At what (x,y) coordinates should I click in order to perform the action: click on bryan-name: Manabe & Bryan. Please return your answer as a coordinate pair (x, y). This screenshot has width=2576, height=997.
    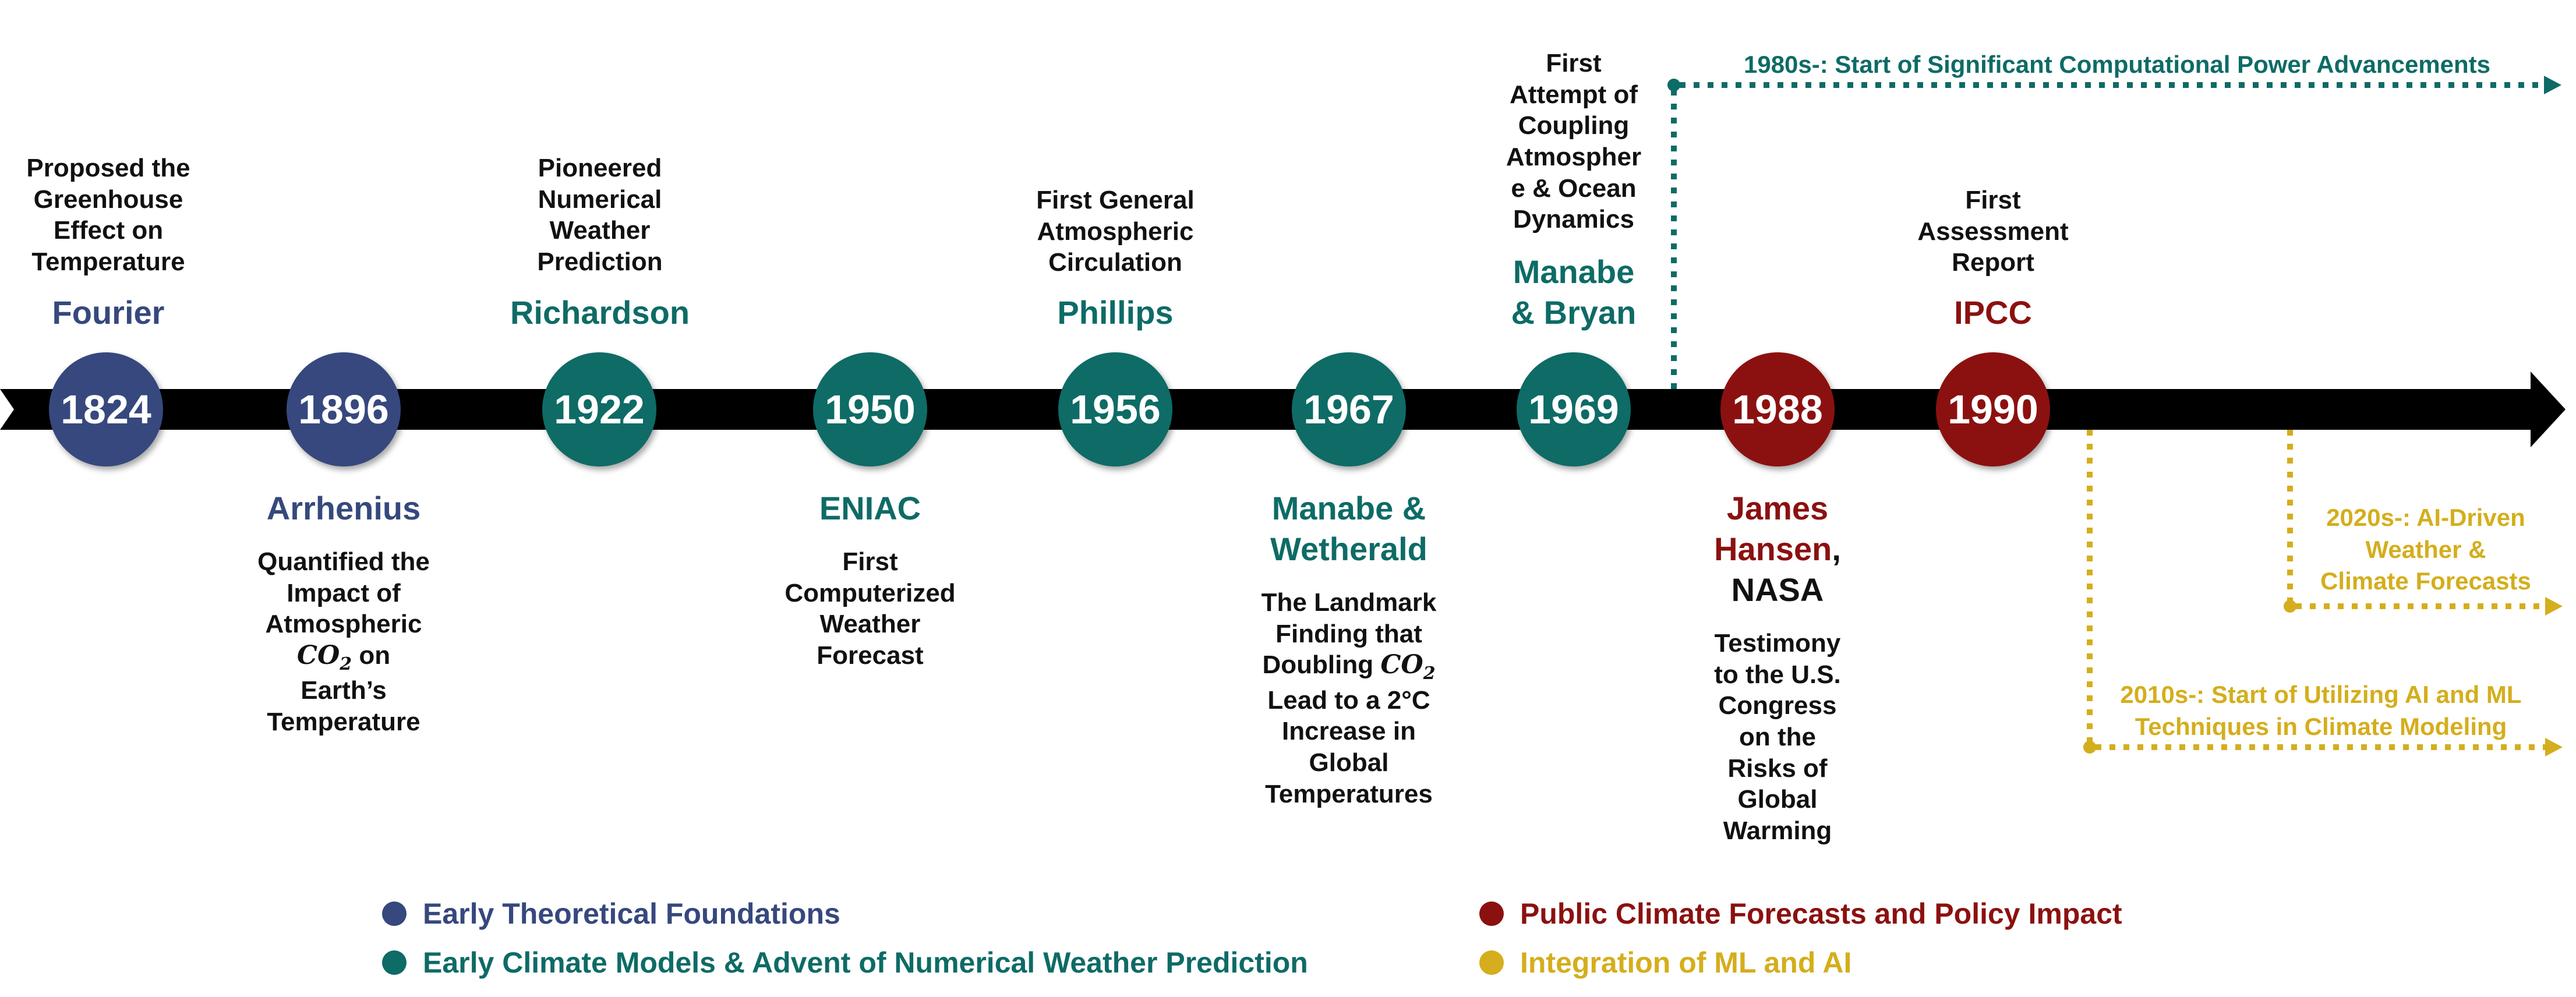
    Looking at the image, I should click on (1574, 292).